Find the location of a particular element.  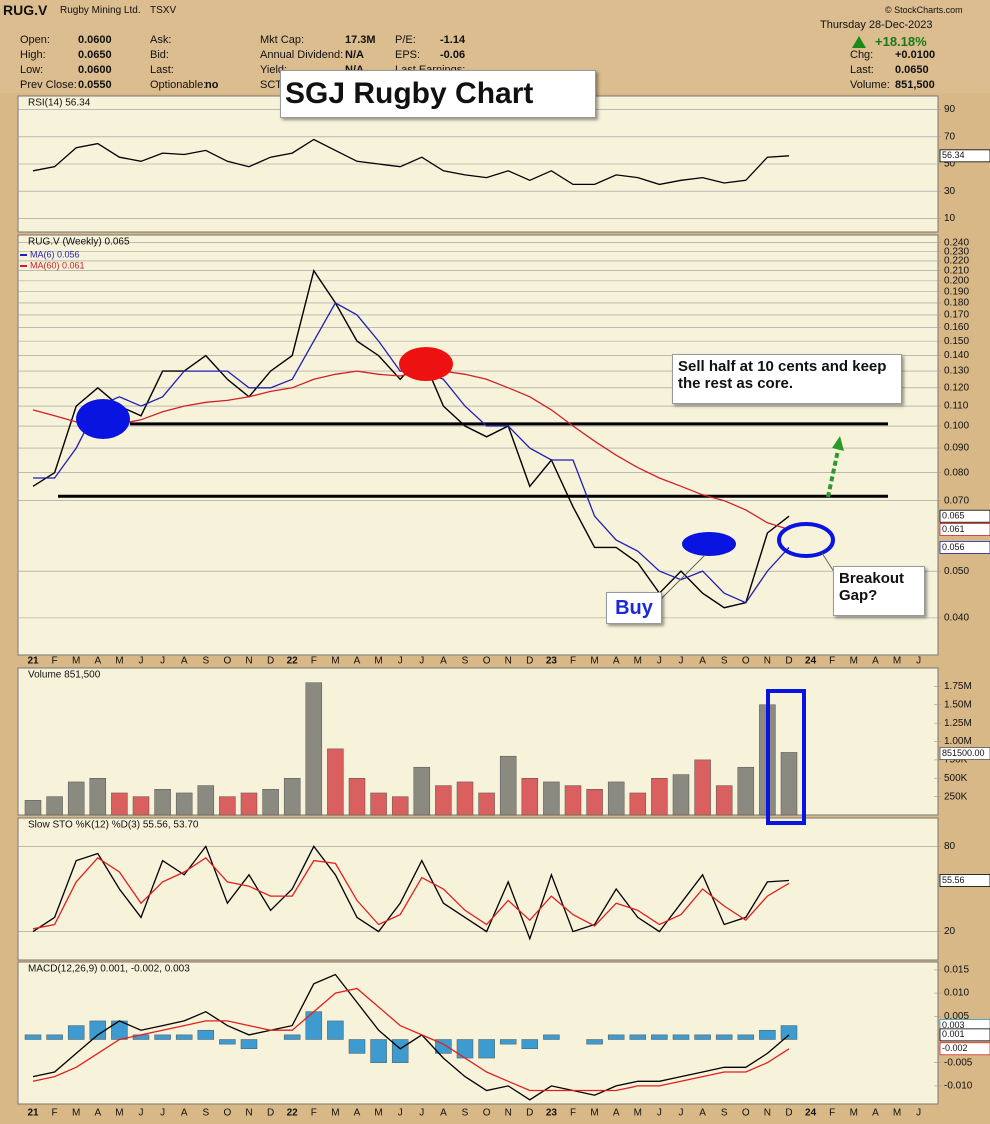

sell-marker is located at coordinates (426, 364).